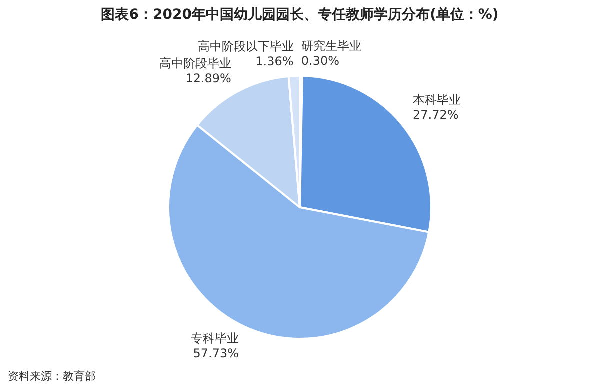 The height and width of the screenshot is (390, 600). Describe the element at coordinates (275, 61) in the screenshot. I see `data-label: 1.36%` at that location.